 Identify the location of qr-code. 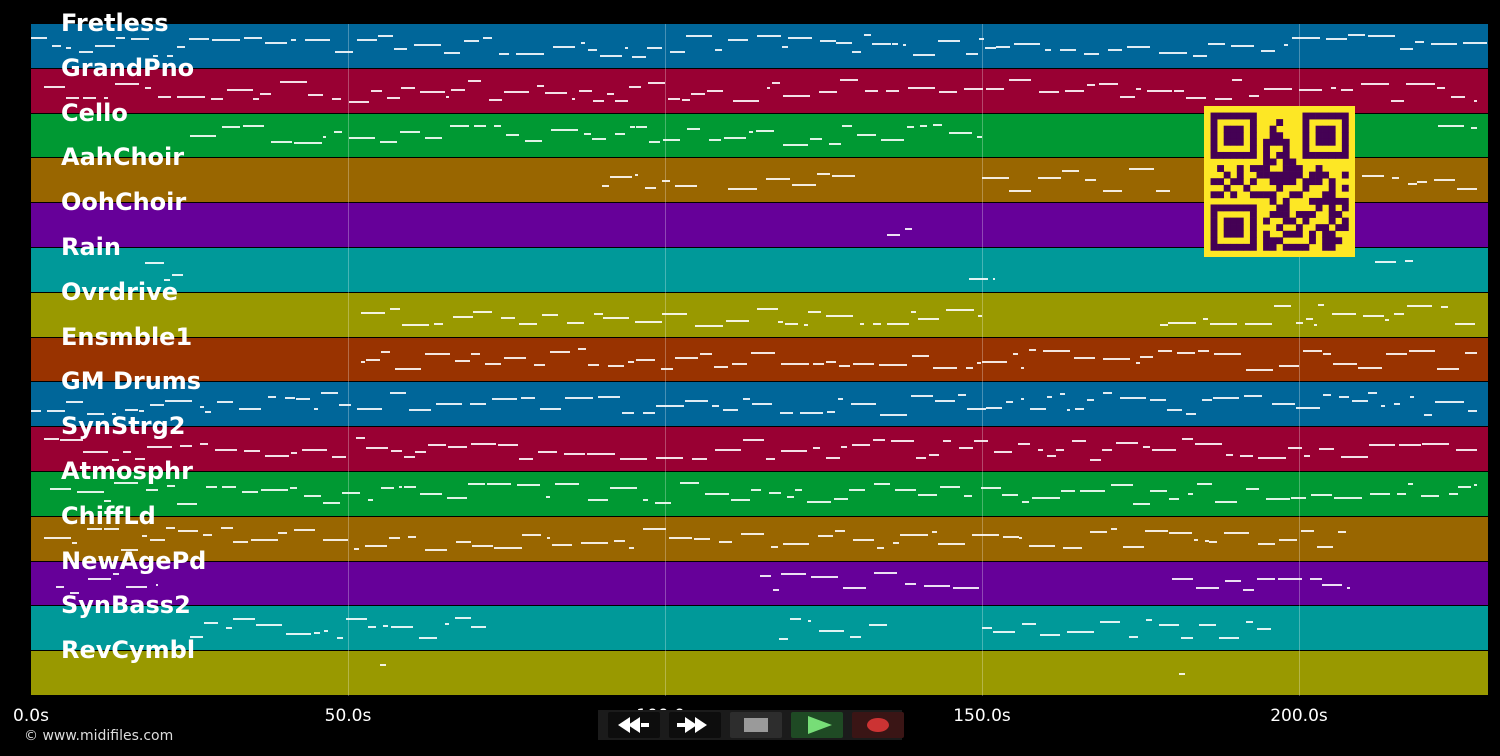
(1279, 181).